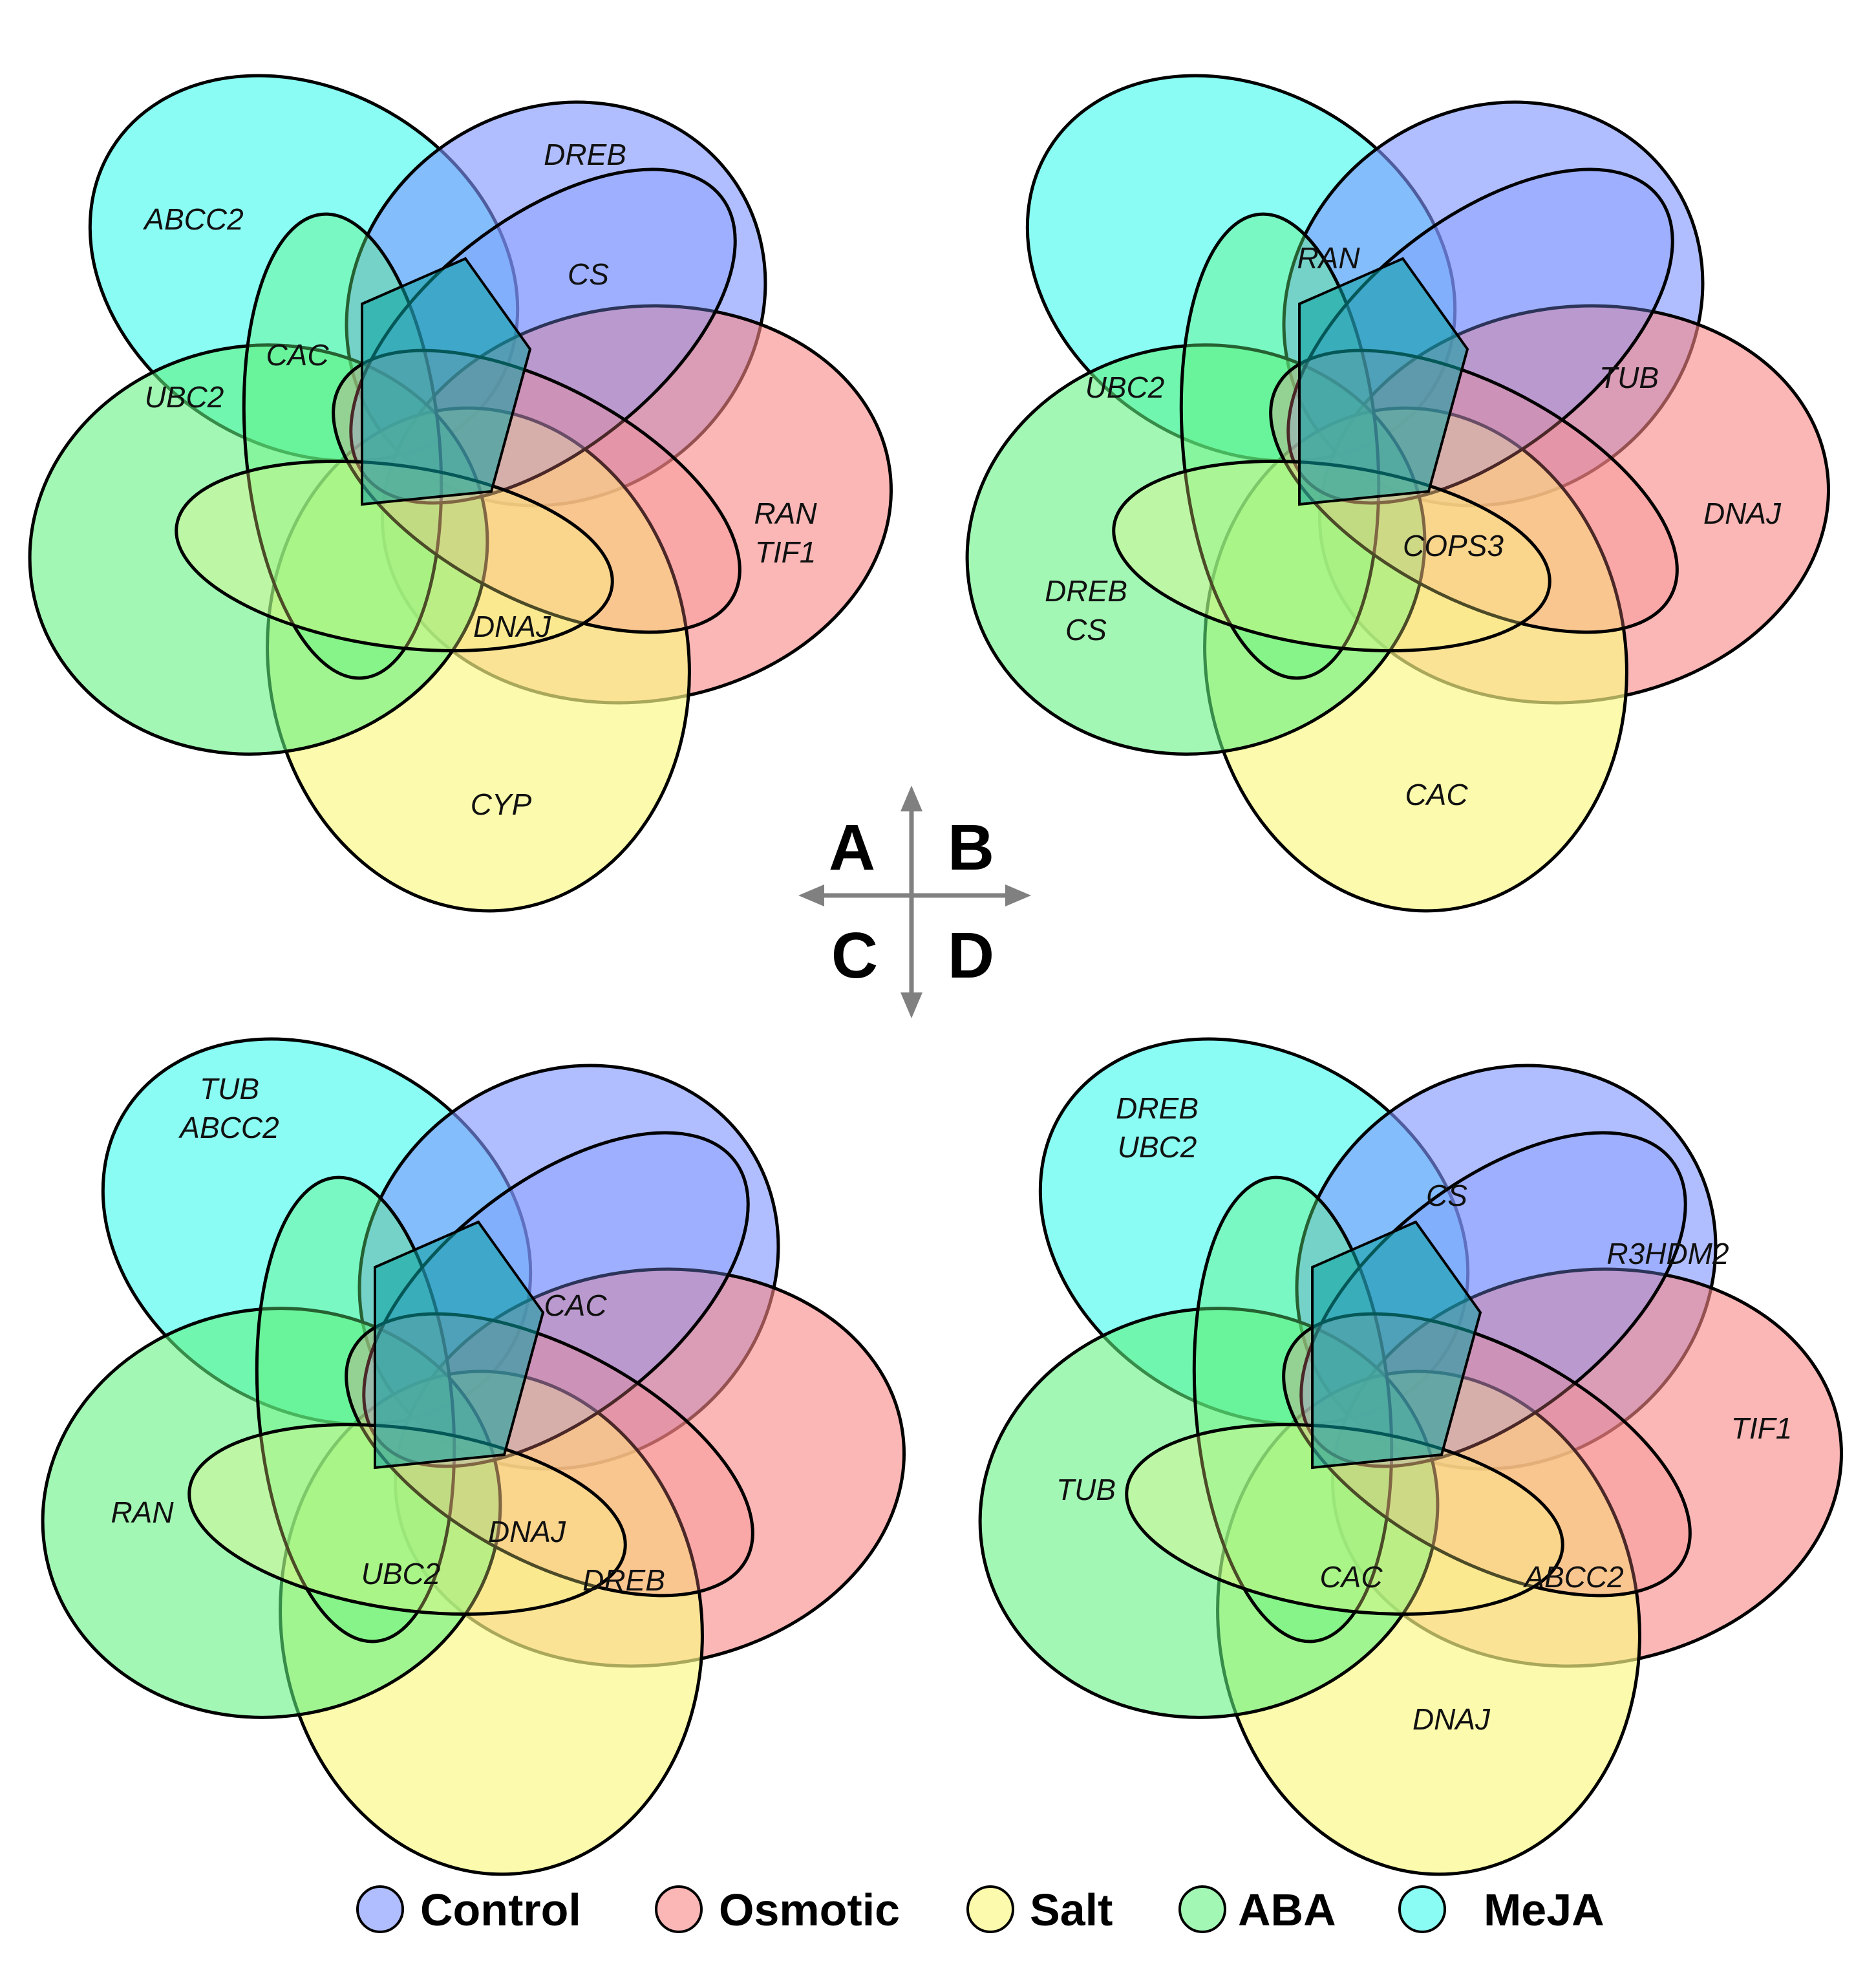 The width and height of the screenshot is (1876, 1981). Describe the element at coordinates (990, 1909) in the screenshot. I see `salt-legend-swatch` at that location.